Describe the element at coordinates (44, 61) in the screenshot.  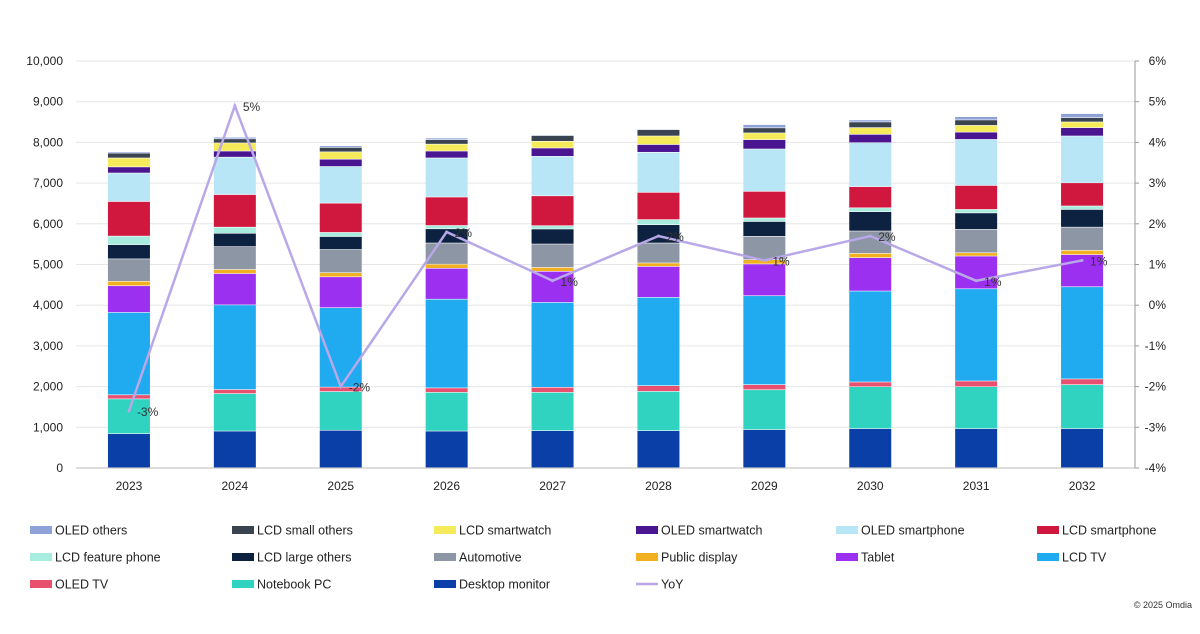
I see `y-tick-label: 10,000` at that location.